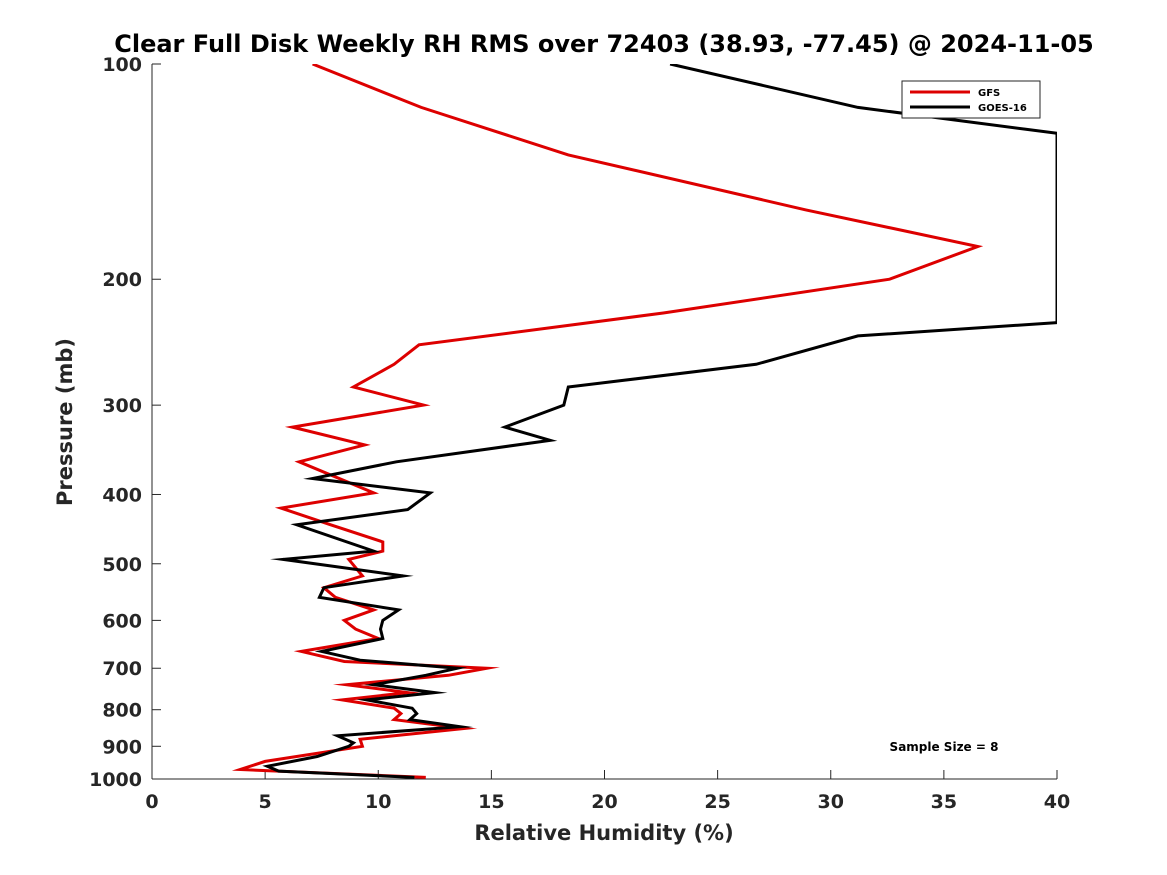 This screenshot has width=1167, height=875. What do you see at coordinates (122, 495) in the screenshot?
I see `y-tick-label: 400` at bounding box center [122, 495].